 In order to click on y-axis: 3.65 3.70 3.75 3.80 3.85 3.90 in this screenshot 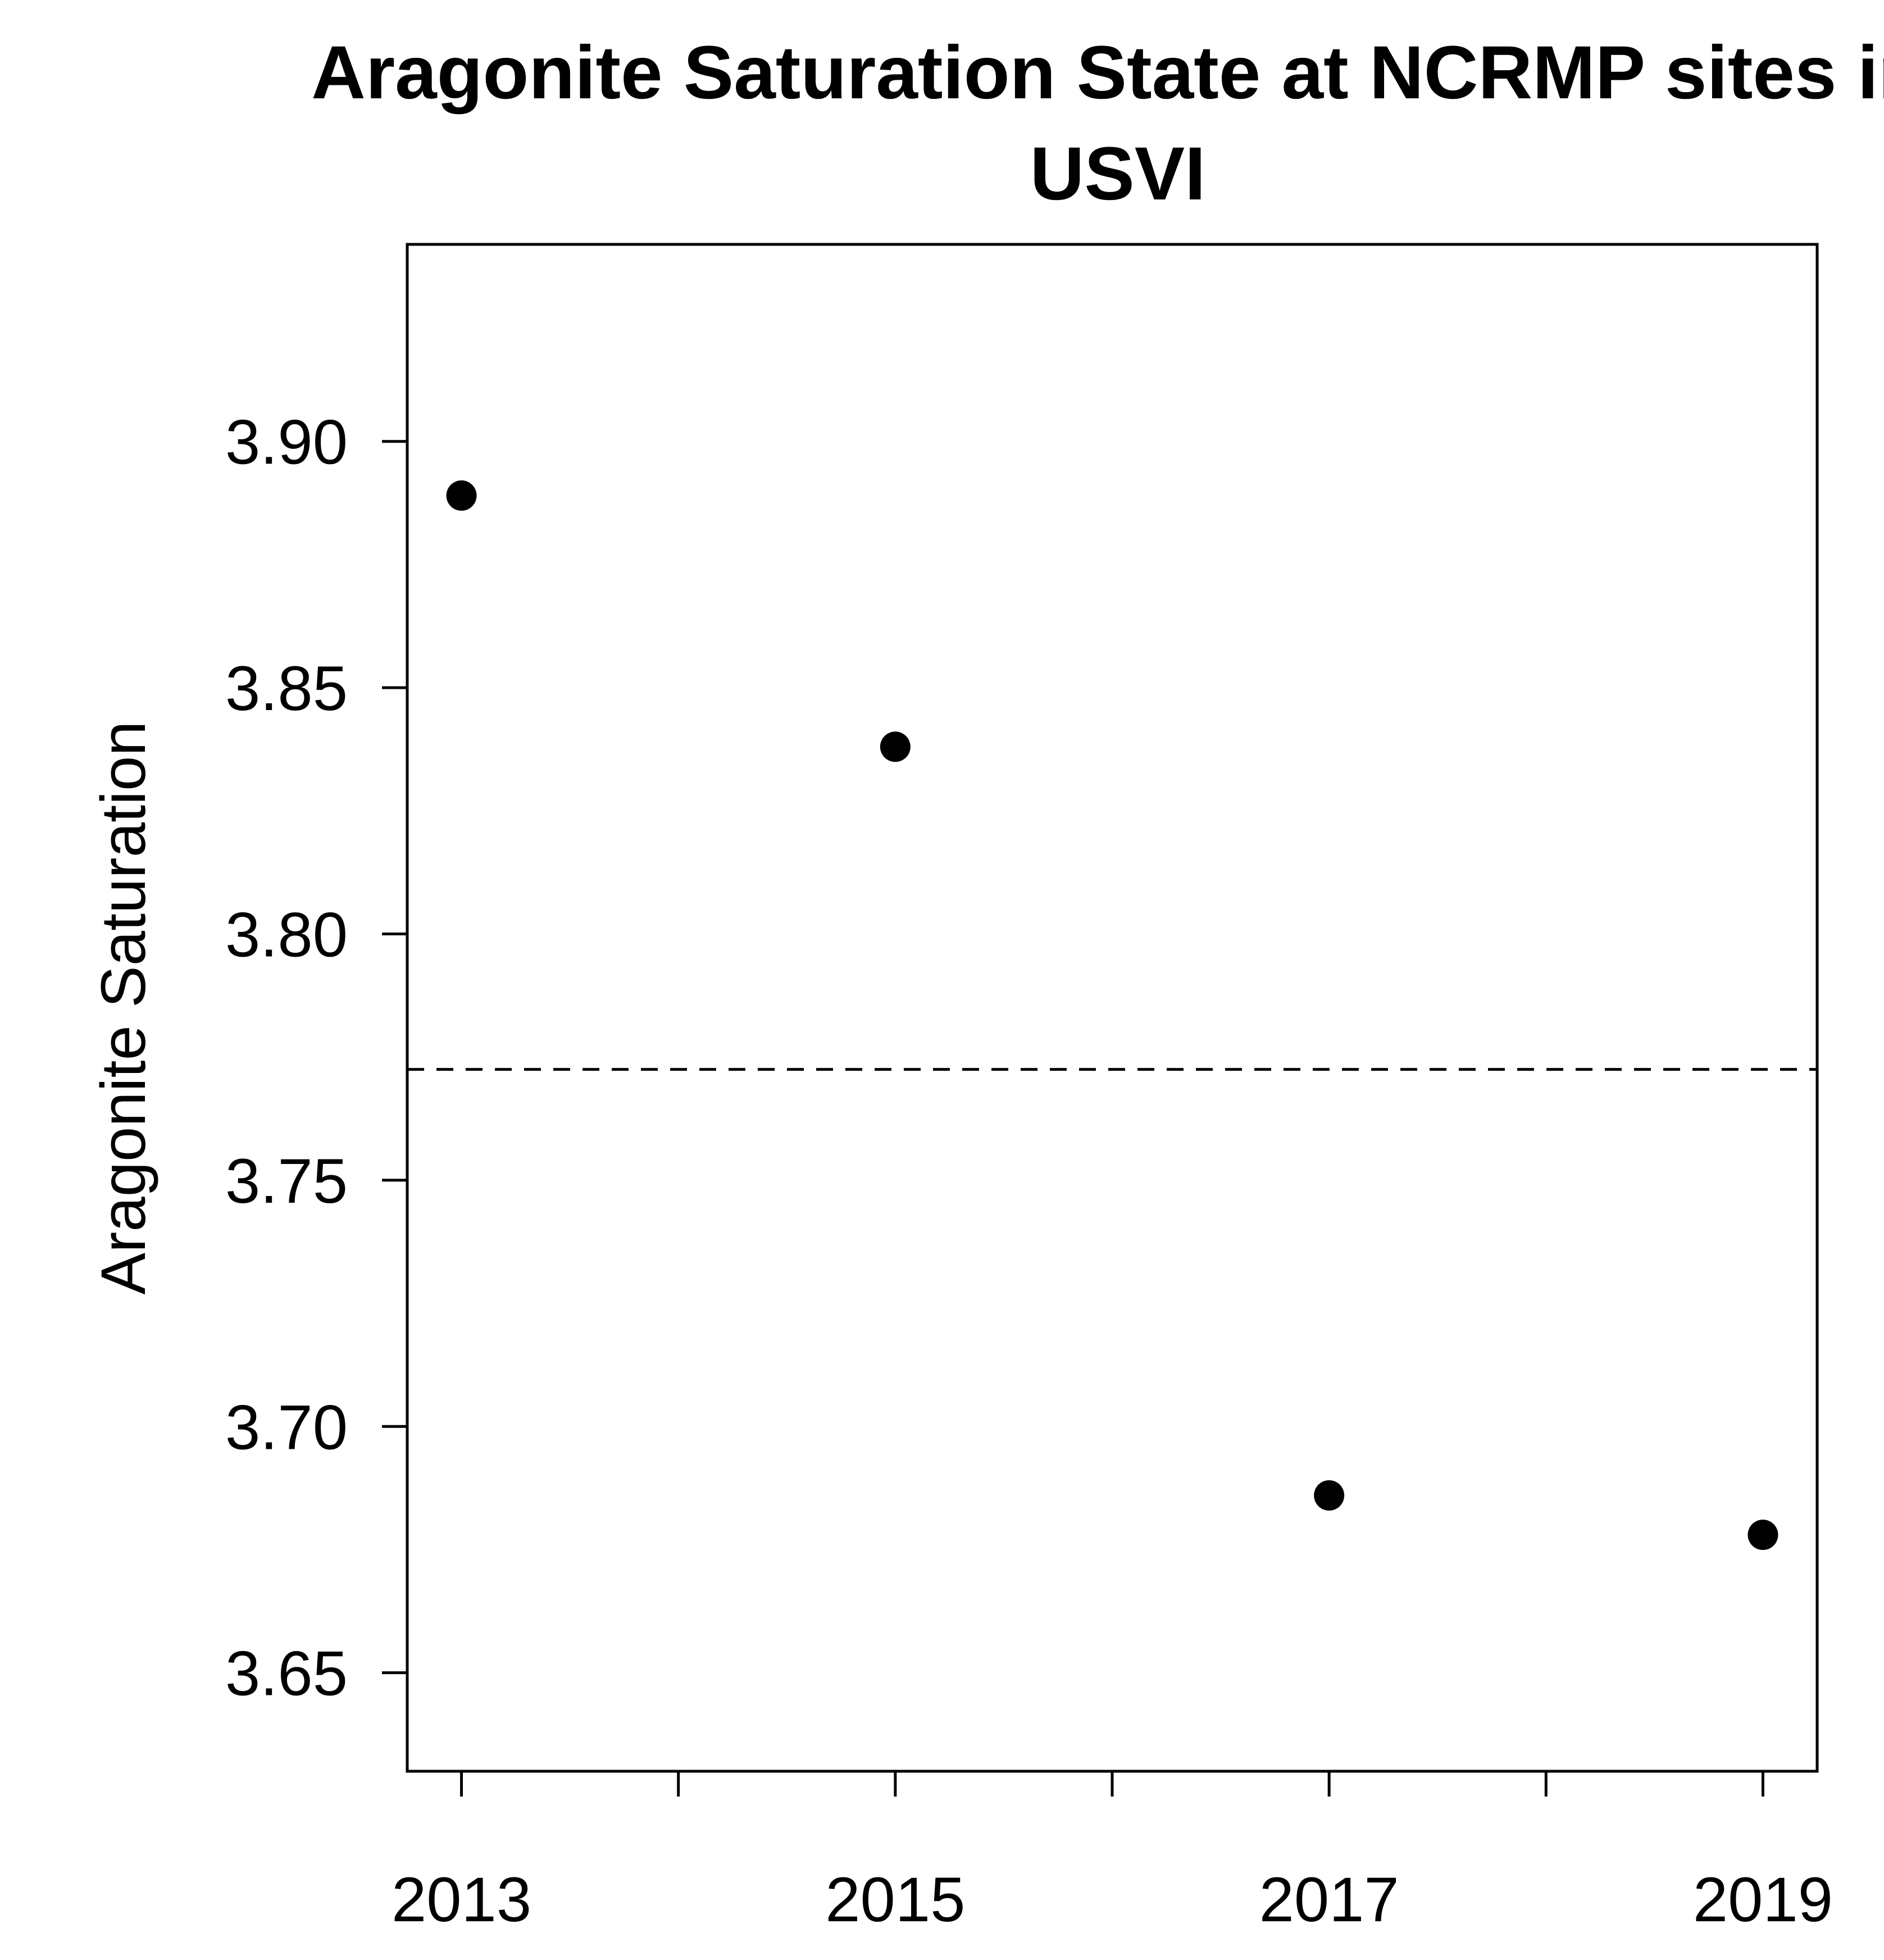, I will do `click(316, 1058)`.